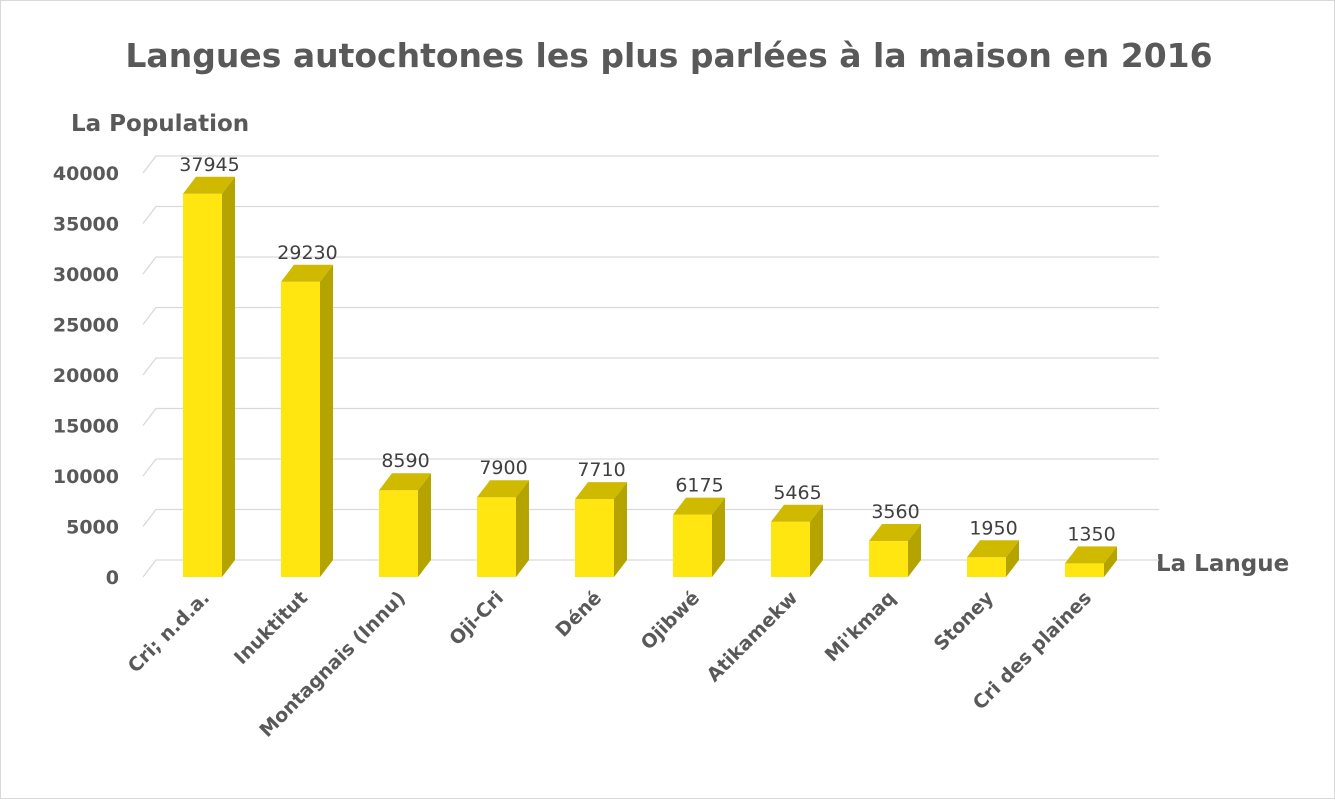 The image size is (1335, 800). I want to click on data-label: 7710, so click(601, 470).